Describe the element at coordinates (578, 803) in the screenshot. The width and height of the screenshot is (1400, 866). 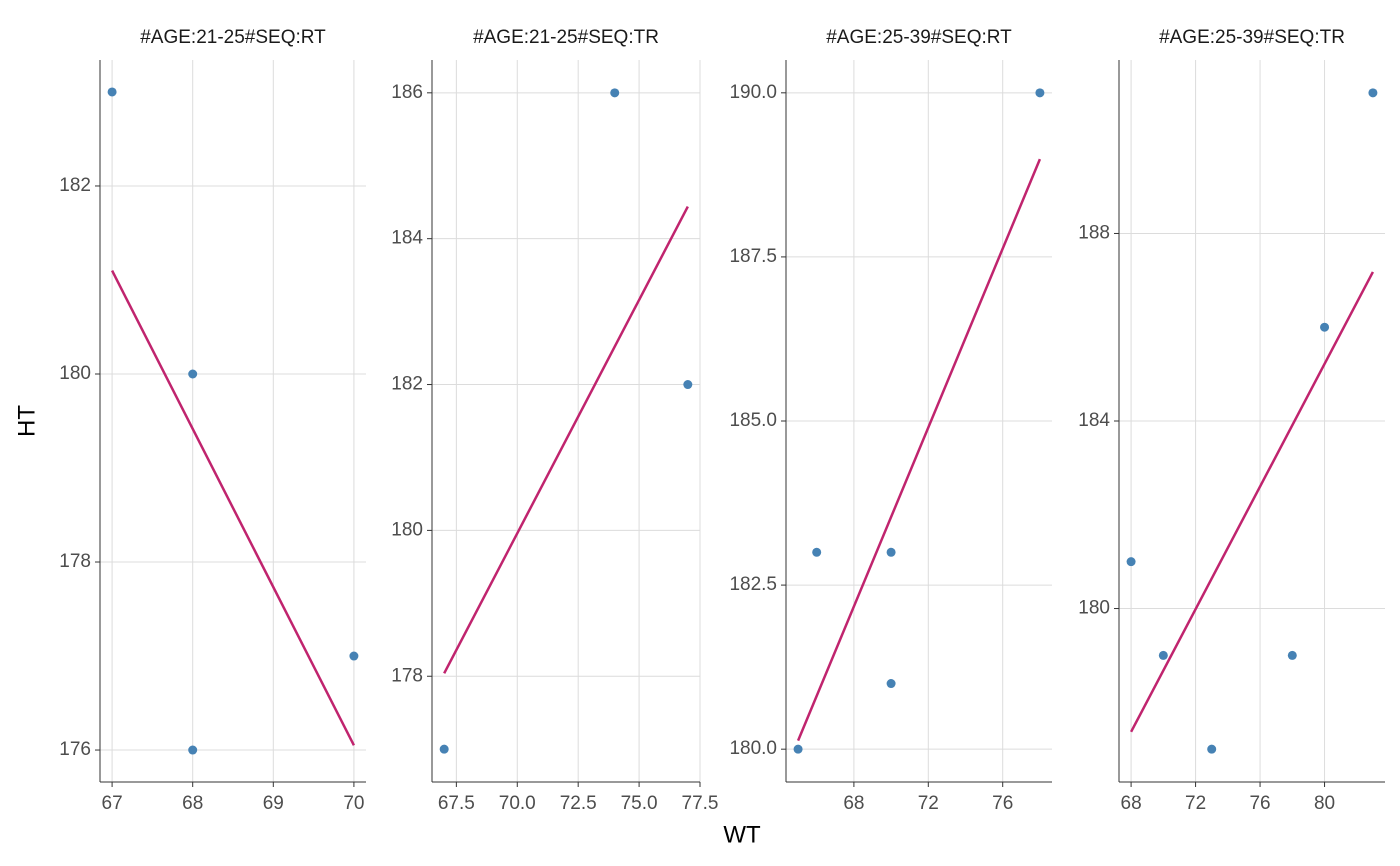
I see `x-tick-label: 72.5` at that location.